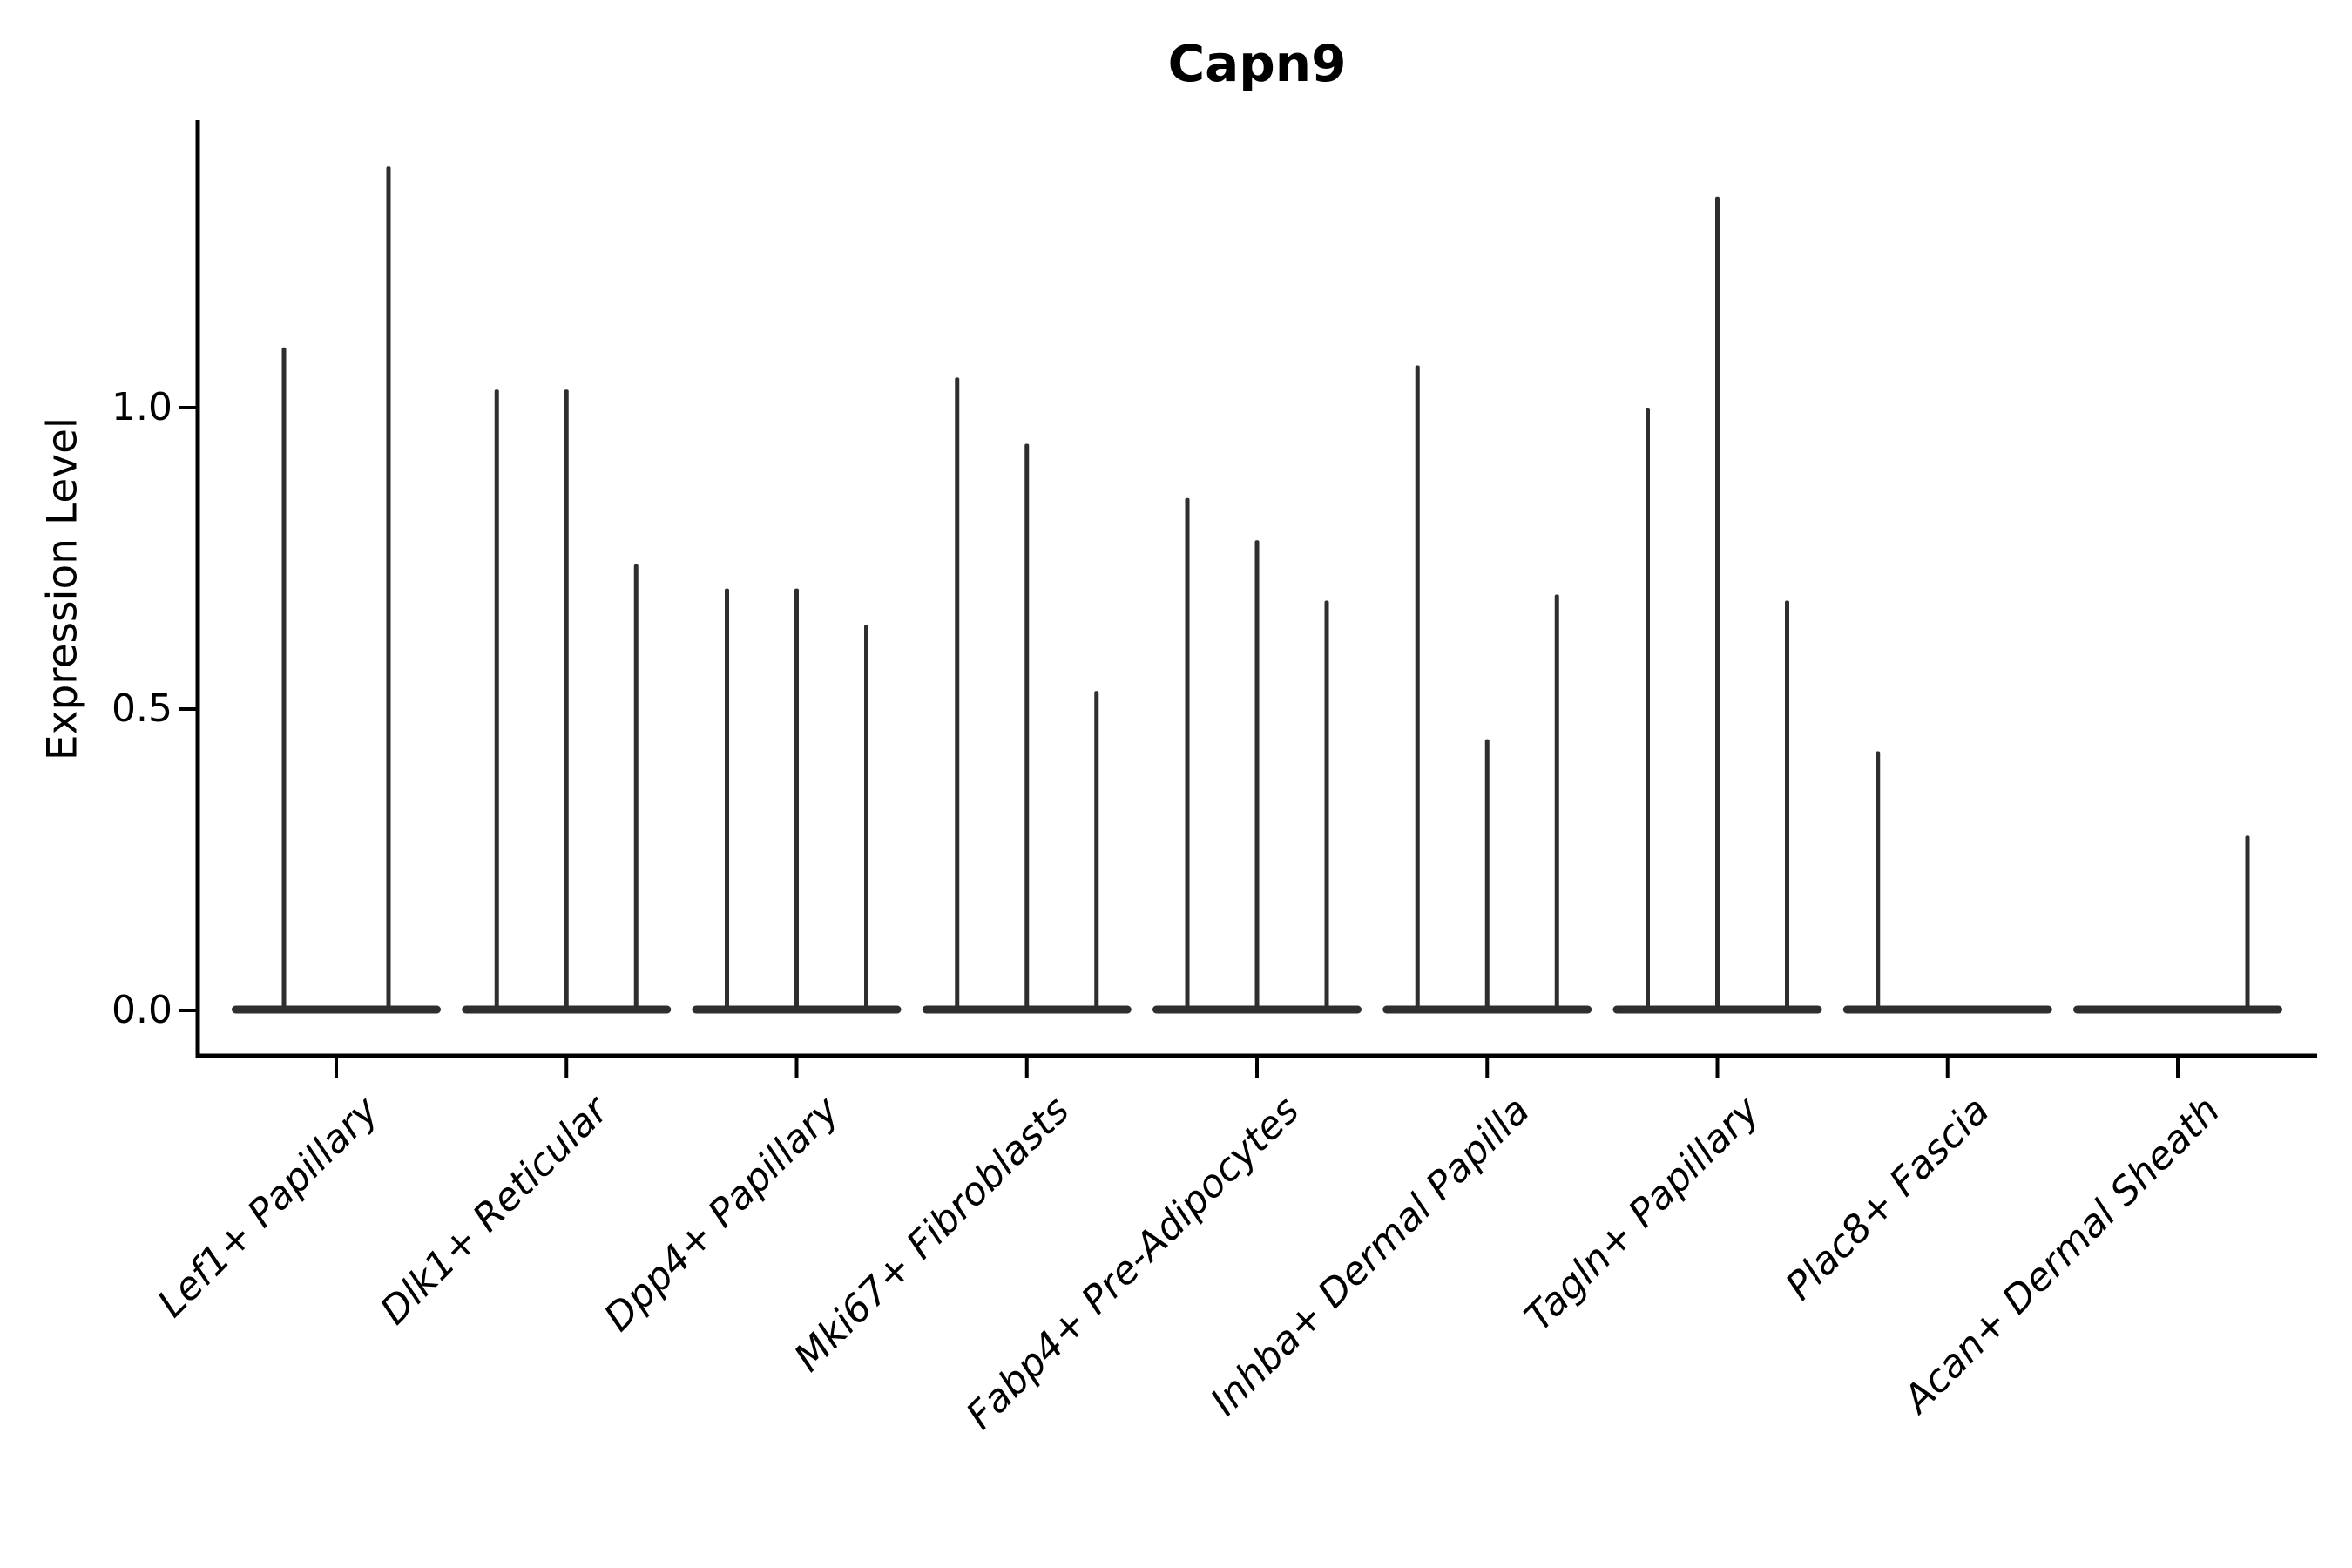  Describe the element at coordinates (142, 407) in the screenshot. I see `y-tick-label: 1.0` at that location.